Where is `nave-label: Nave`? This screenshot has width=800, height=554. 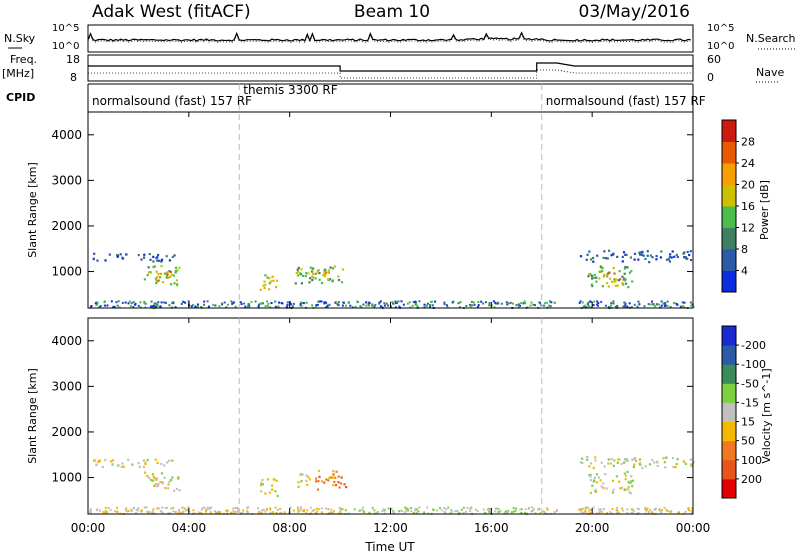 nave-label: Nave is located at coordinates (770, 72).